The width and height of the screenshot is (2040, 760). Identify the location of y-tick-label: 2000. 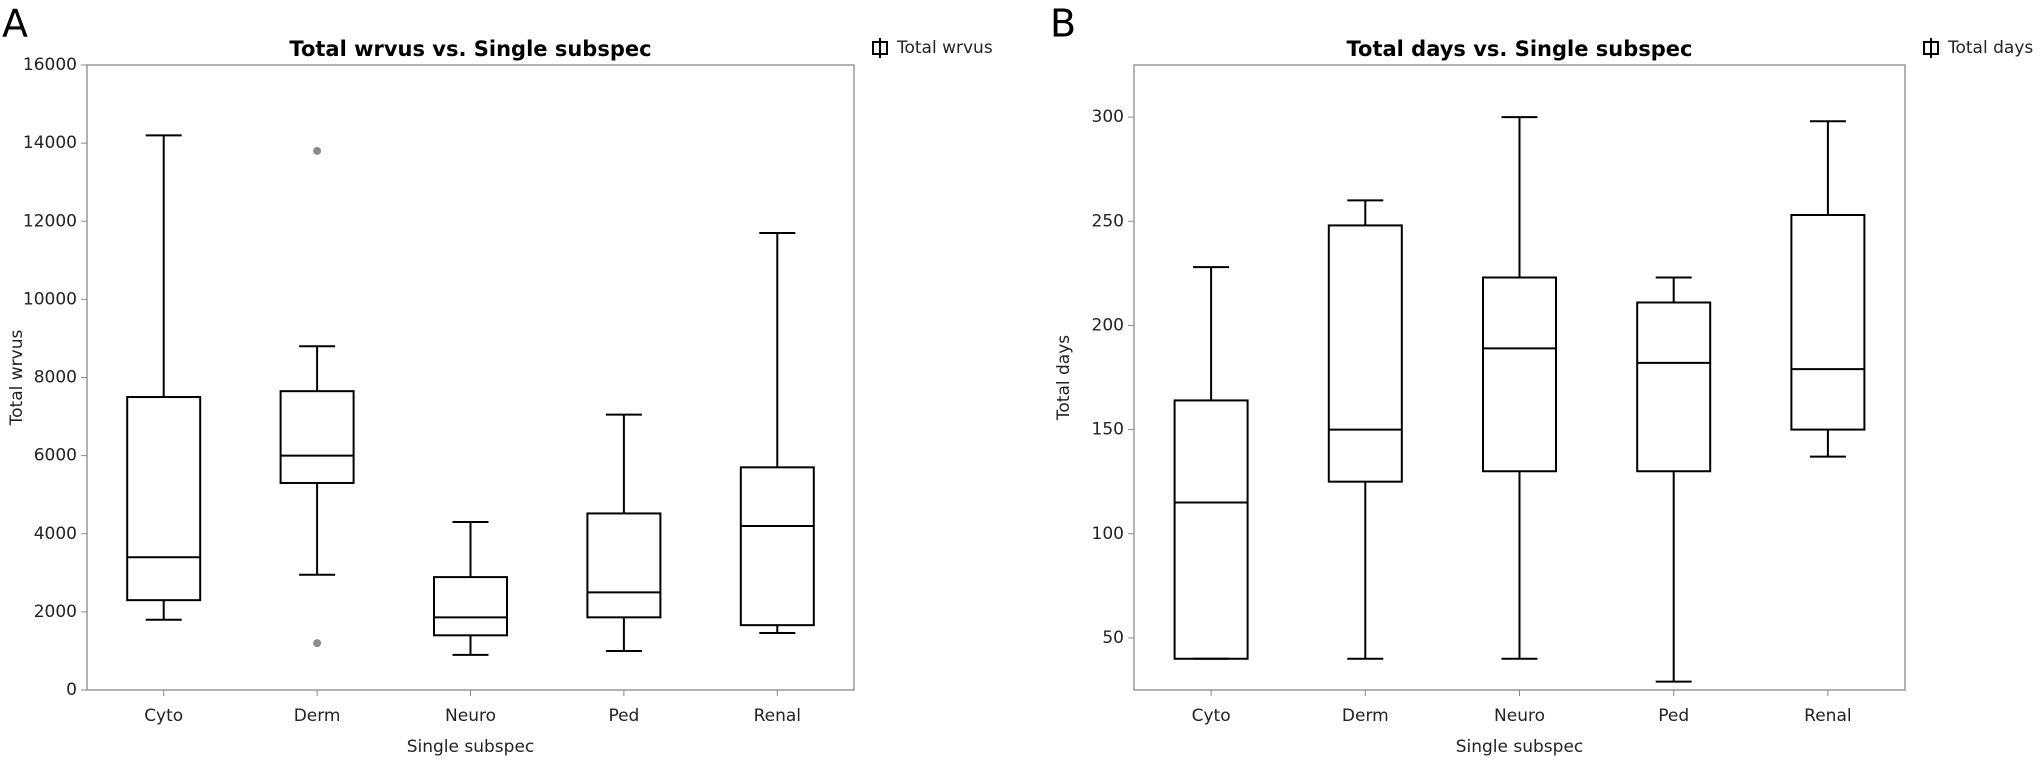
(55, 612).